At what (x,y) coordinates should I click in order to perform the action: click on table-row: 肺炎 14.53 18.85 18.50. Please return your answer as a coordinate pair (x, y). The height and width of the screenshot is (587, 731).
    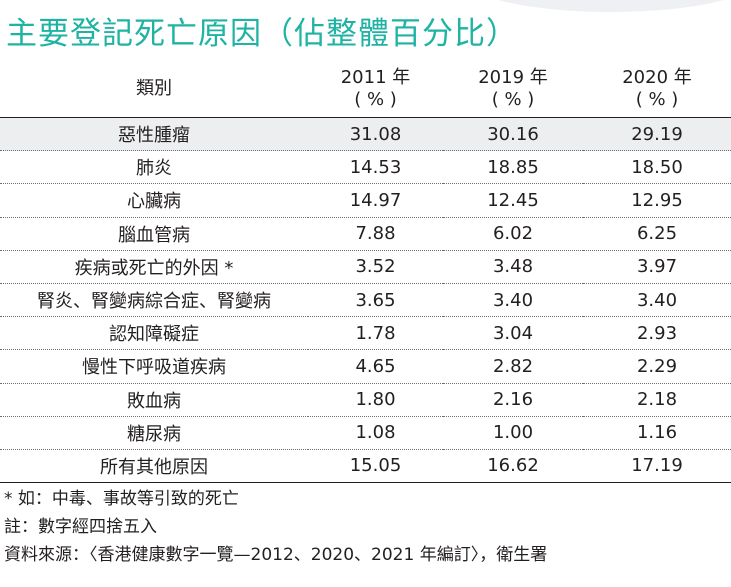
    Looking at the image, I should click on (365, 167).